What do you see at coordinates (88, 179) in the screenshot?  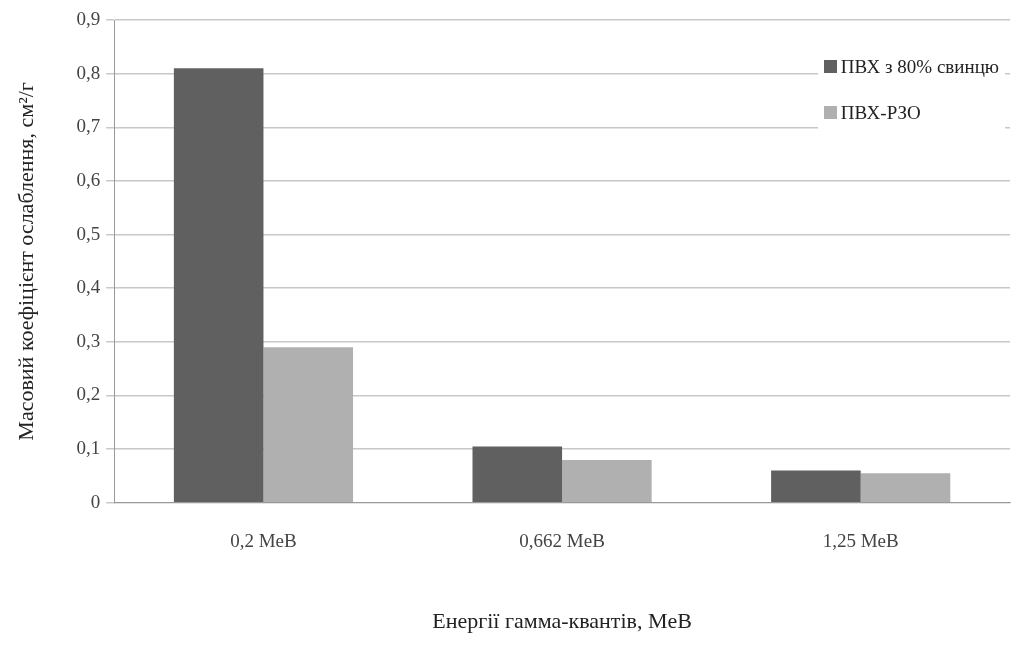 I see `y-tick-label: 0,6` at bounding box center [88, 179].